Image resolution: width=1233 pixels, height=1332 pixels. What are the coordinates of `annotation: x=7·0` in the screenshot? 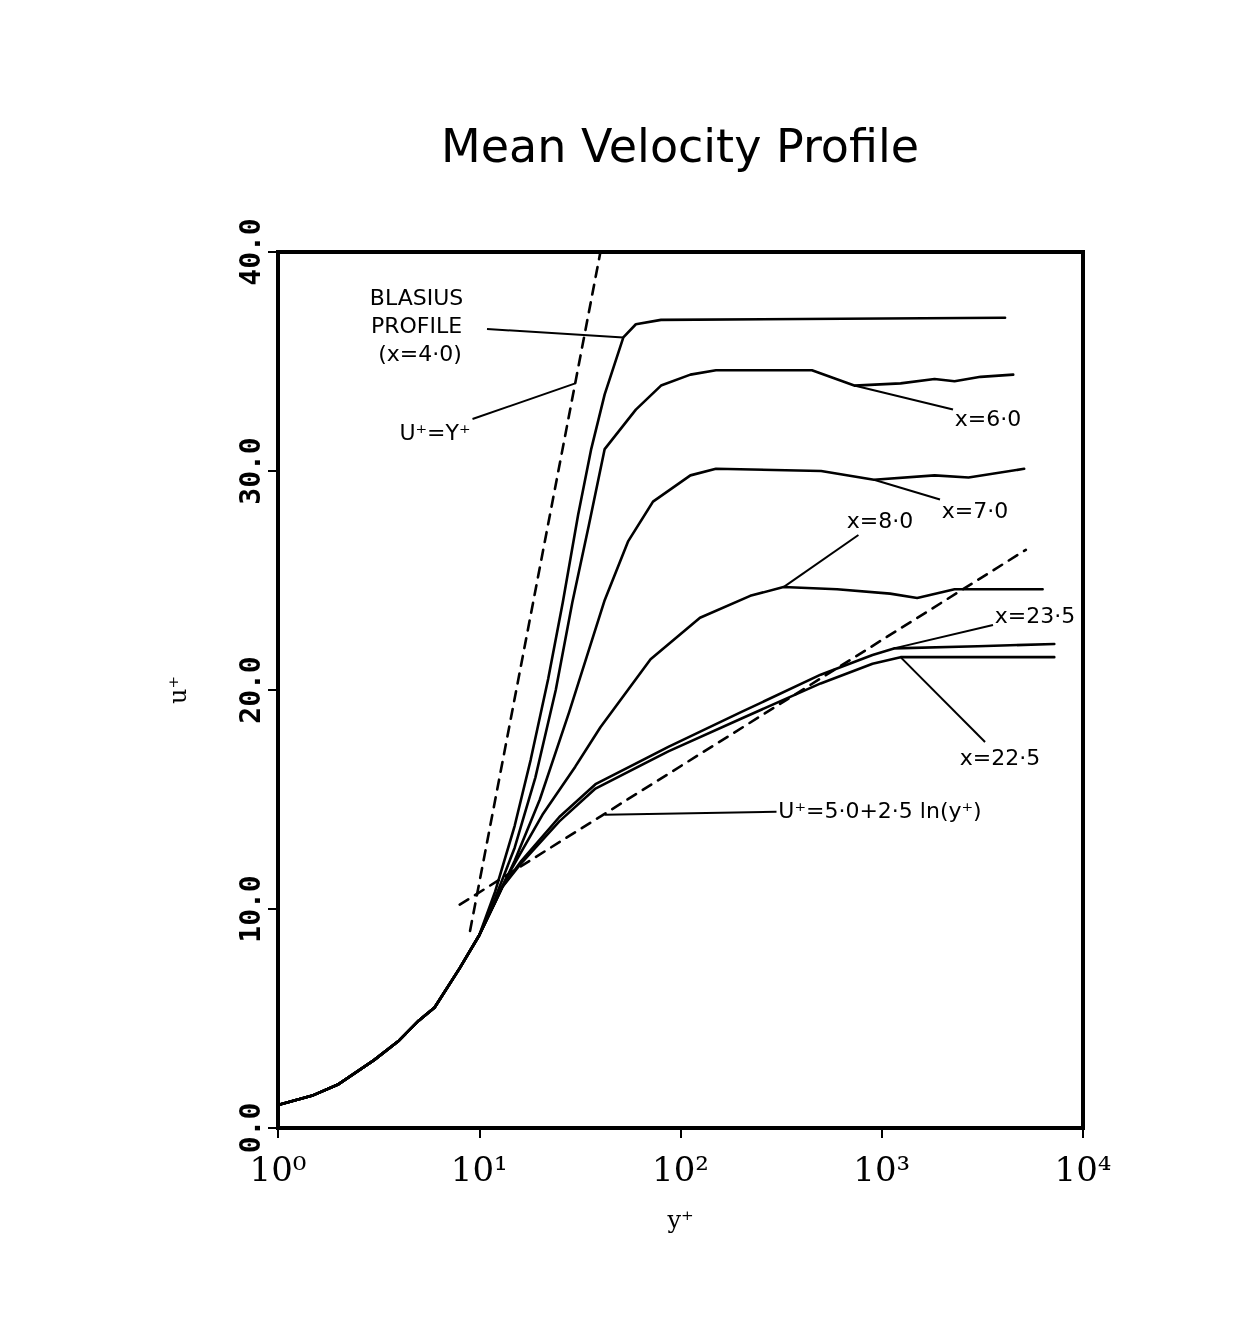 It's located at (975, 510).